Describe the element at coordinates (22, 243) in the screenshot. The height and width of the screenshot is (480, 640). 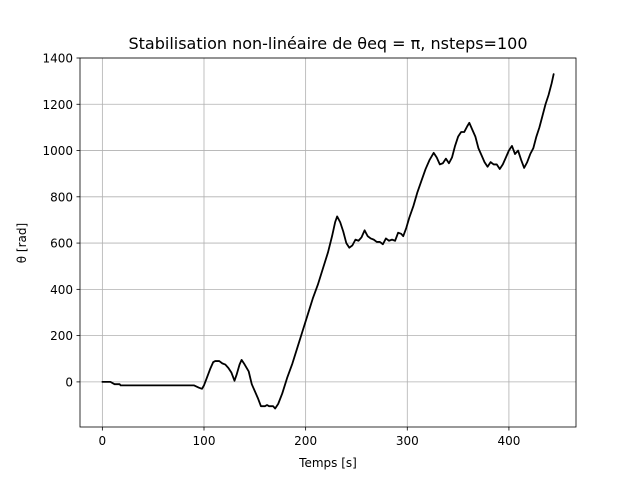
I see `y-axis-label: θ [rad]` at that location.